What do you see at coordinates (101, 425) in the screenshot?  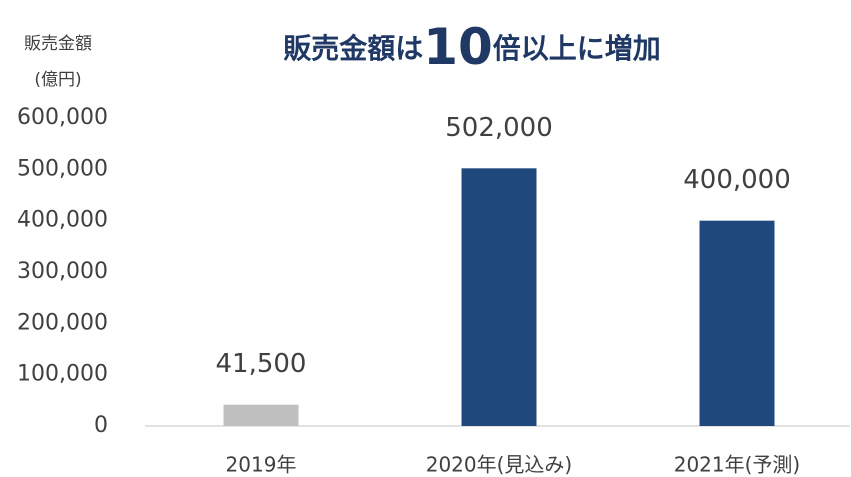 I see `y-tick-label: 0` at bounding box center [101, 425].